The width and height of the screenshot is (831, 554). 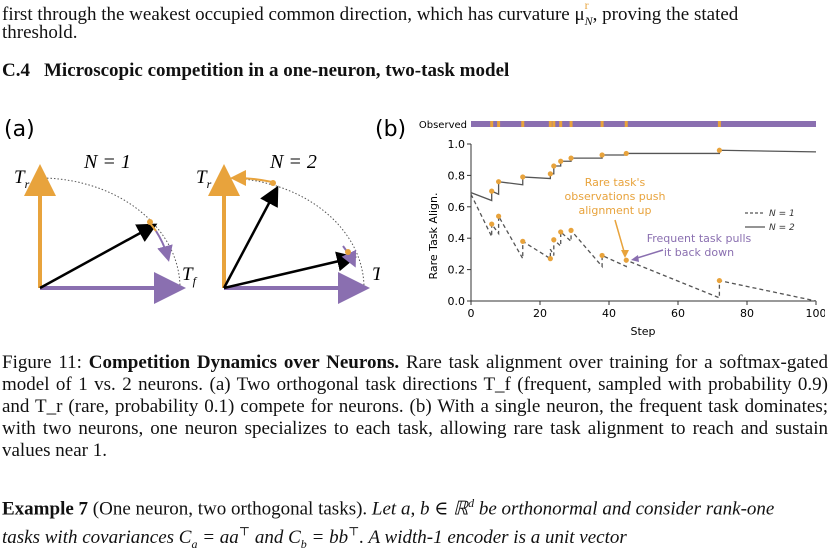 What do you see at coordinates (747, 313) in the screenshot?
I see `x-tick-label: 80` at bounding box center [747, 313].